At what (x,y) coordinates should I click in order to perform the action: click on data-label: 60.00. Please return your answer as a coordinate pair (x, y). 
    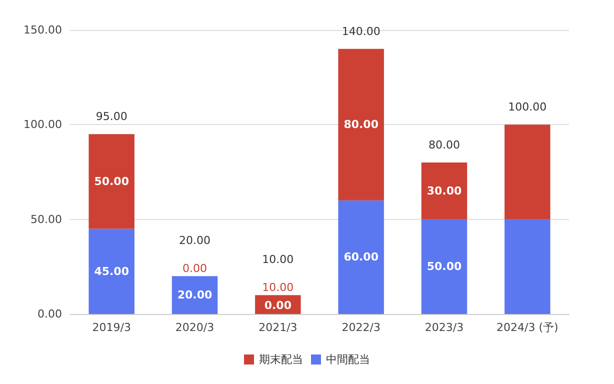
    Looking at the image, I should click on (361, 257).